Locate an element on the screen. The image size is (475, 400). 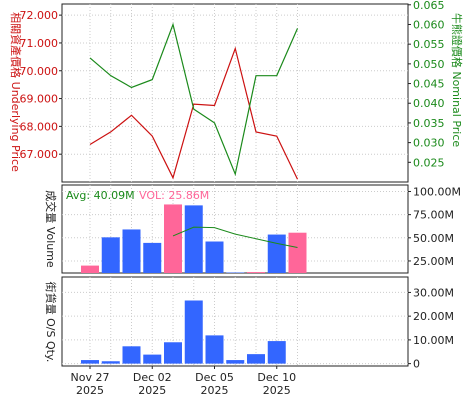
right-tick-label: 0.025 is located at coordinates (429, 162).